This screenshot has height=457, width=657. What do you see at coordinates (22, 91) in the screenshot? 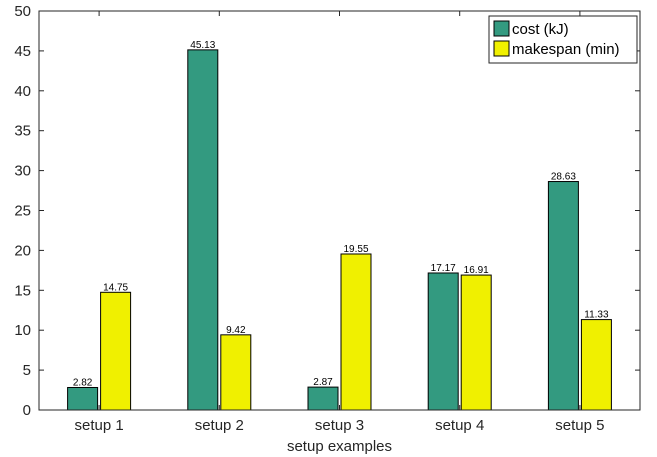
I see `y-tick-label: 40` at bounding box center [22, 91].